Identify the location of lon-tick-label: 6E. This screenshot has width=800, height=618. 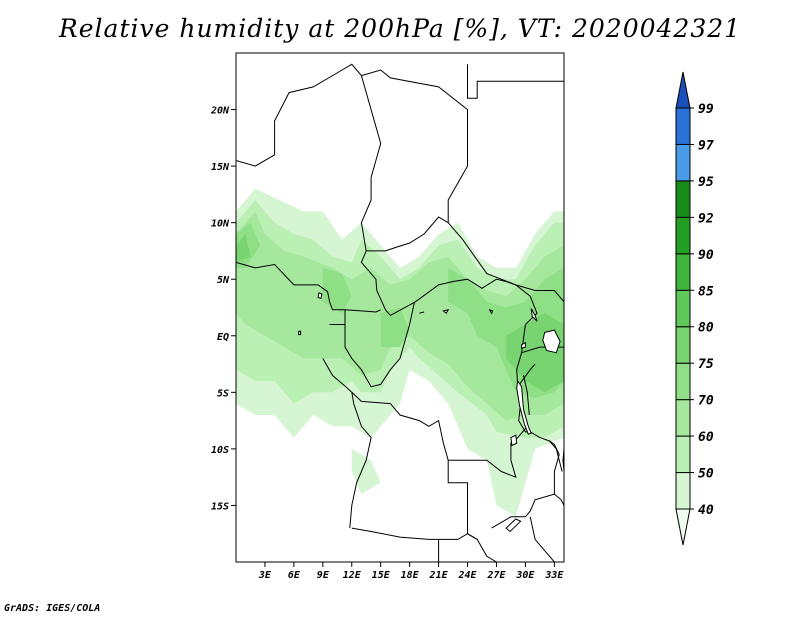
(294, 575).